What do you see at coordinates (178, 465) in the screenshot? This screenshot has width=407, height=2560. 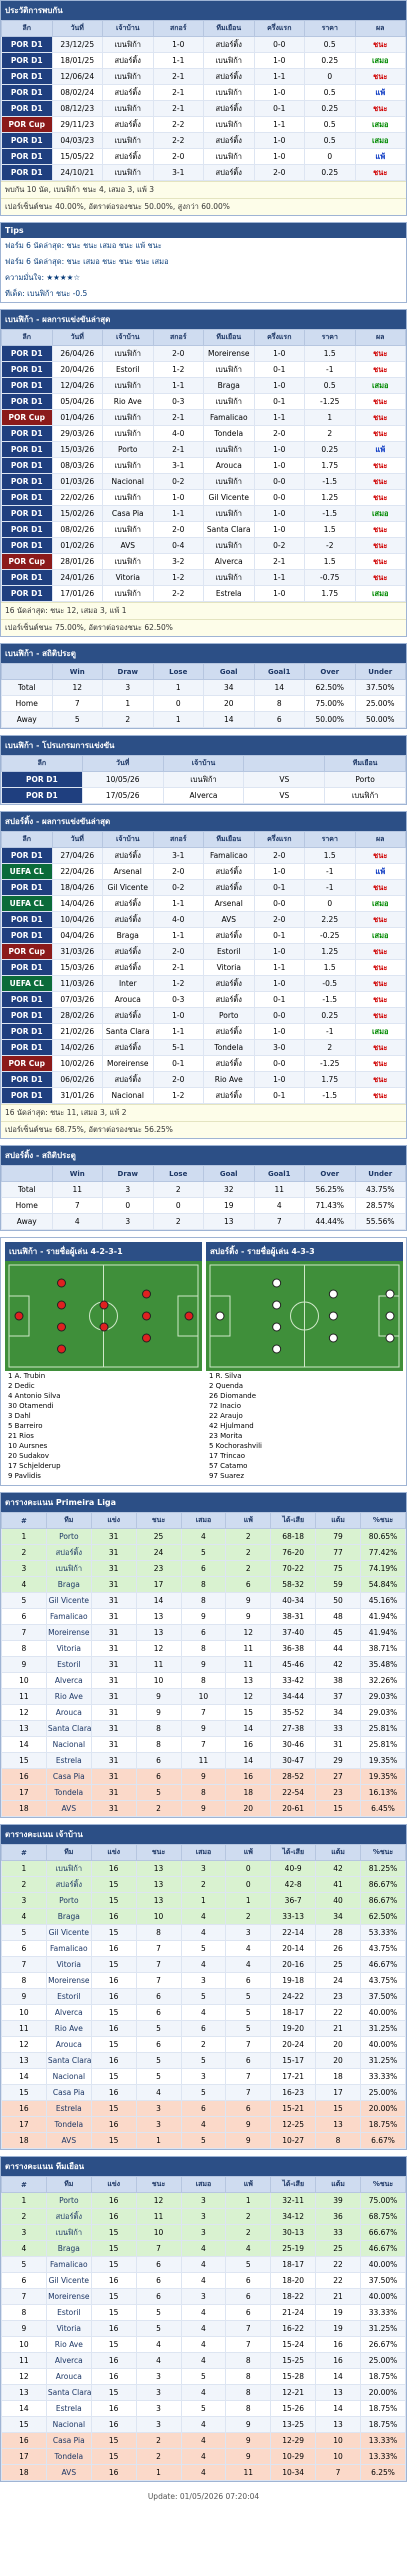 I see `cell: 3-1` at bounding box center [178, 465].